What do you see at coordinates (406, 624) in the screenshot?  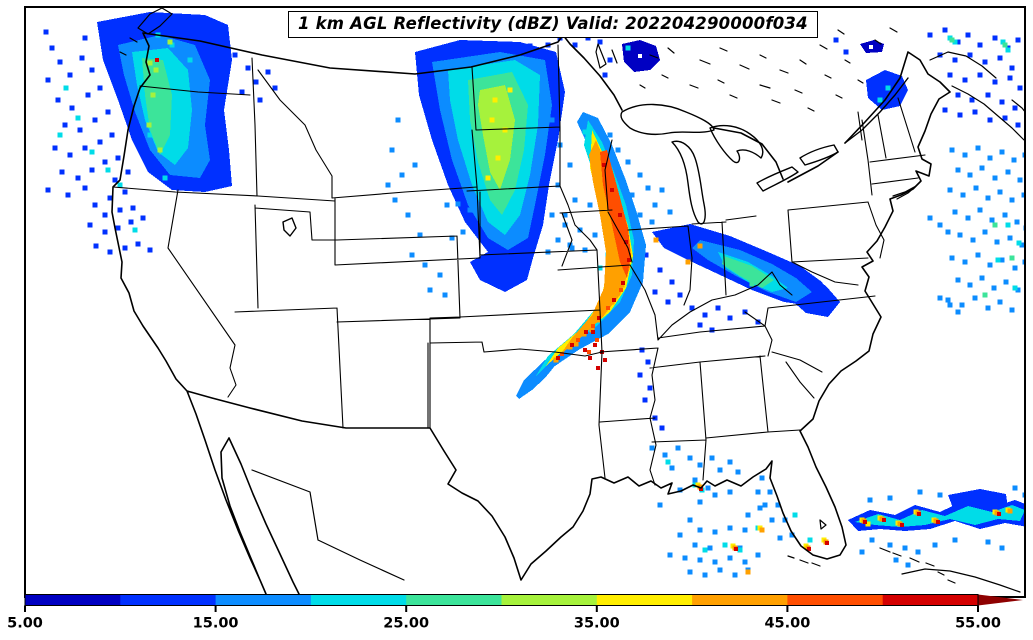 I see `colorbar-tick-label: 25.00` at bounding box center [406, 624].